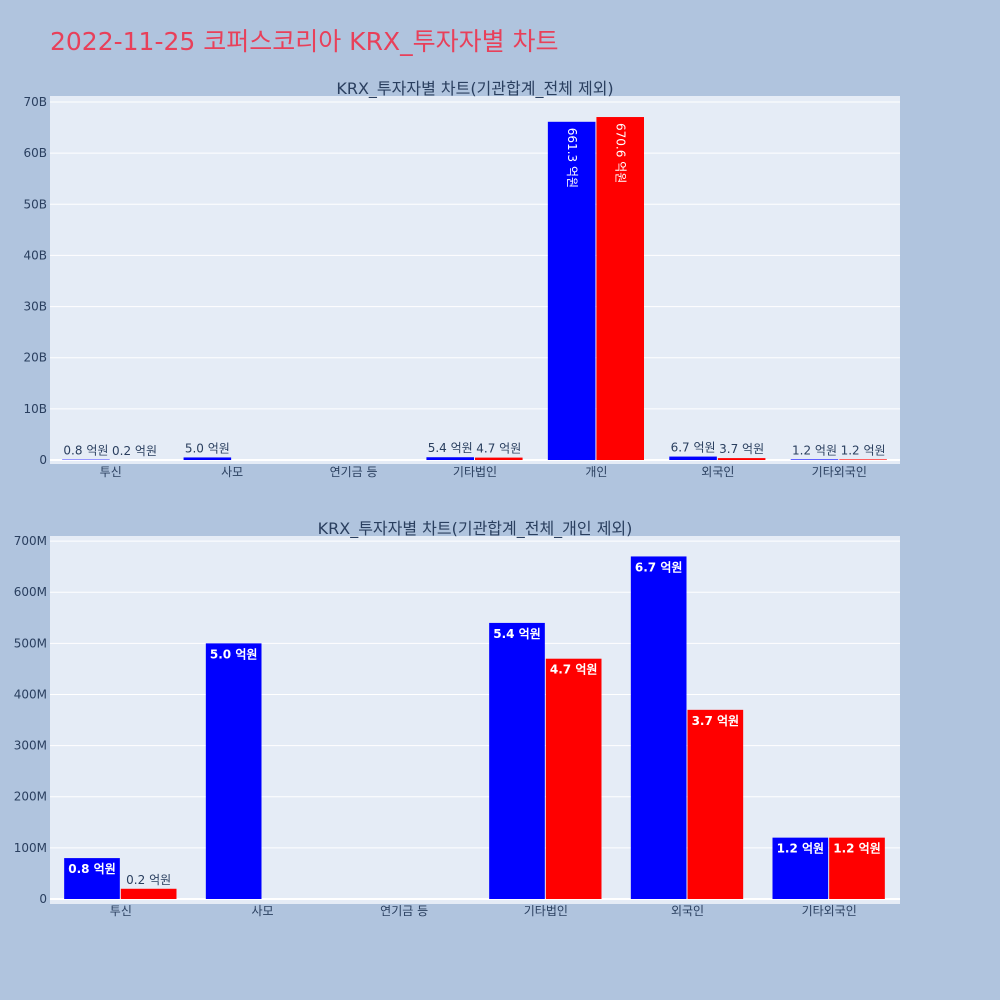 The width and height of the screenshot is (1000, 1000). I want to click on data-label: 670.6 억원, so click(621, 153).